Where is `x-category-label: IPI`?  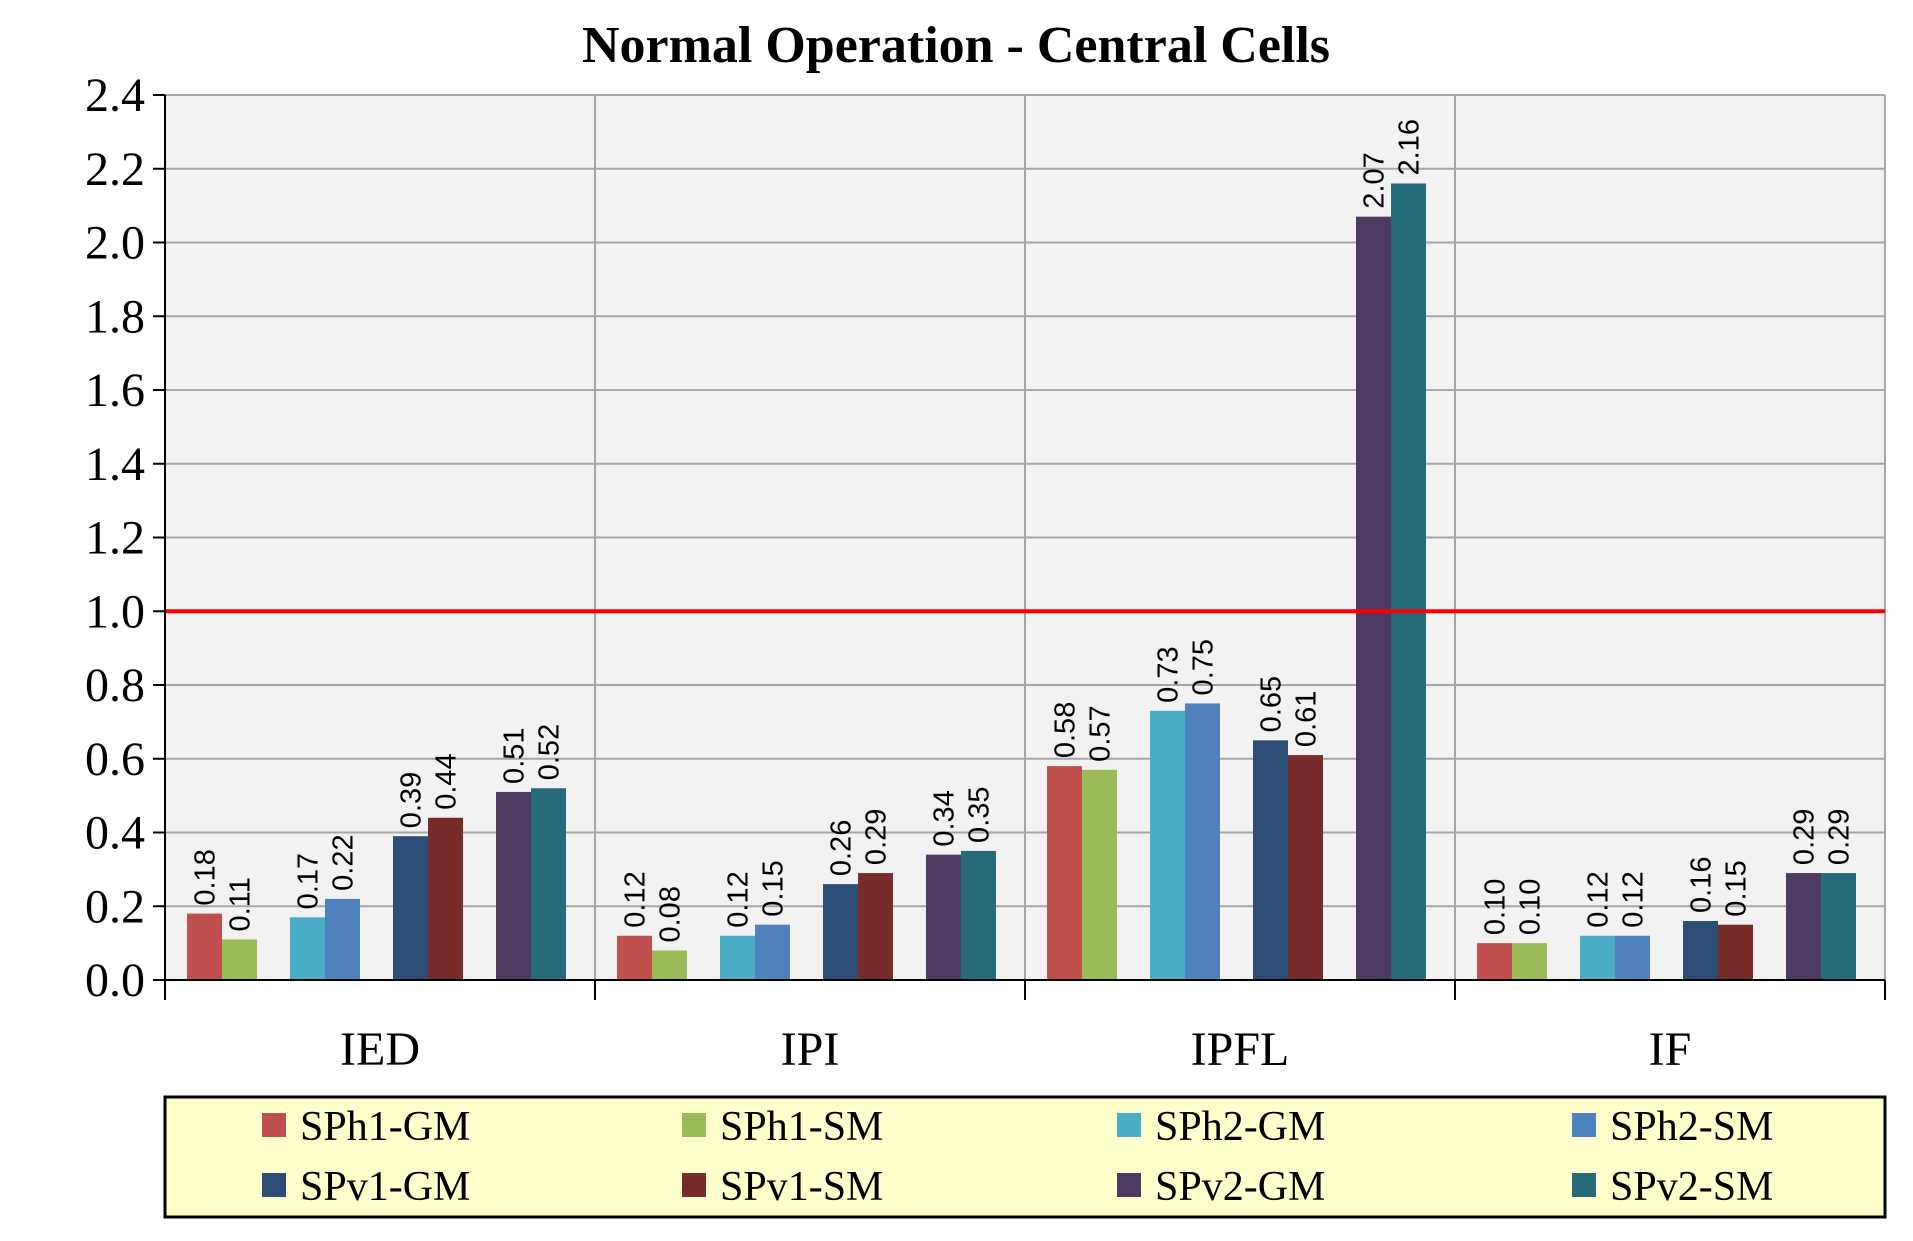 x-category-label: IPI is located at coordinates (810, 1049).